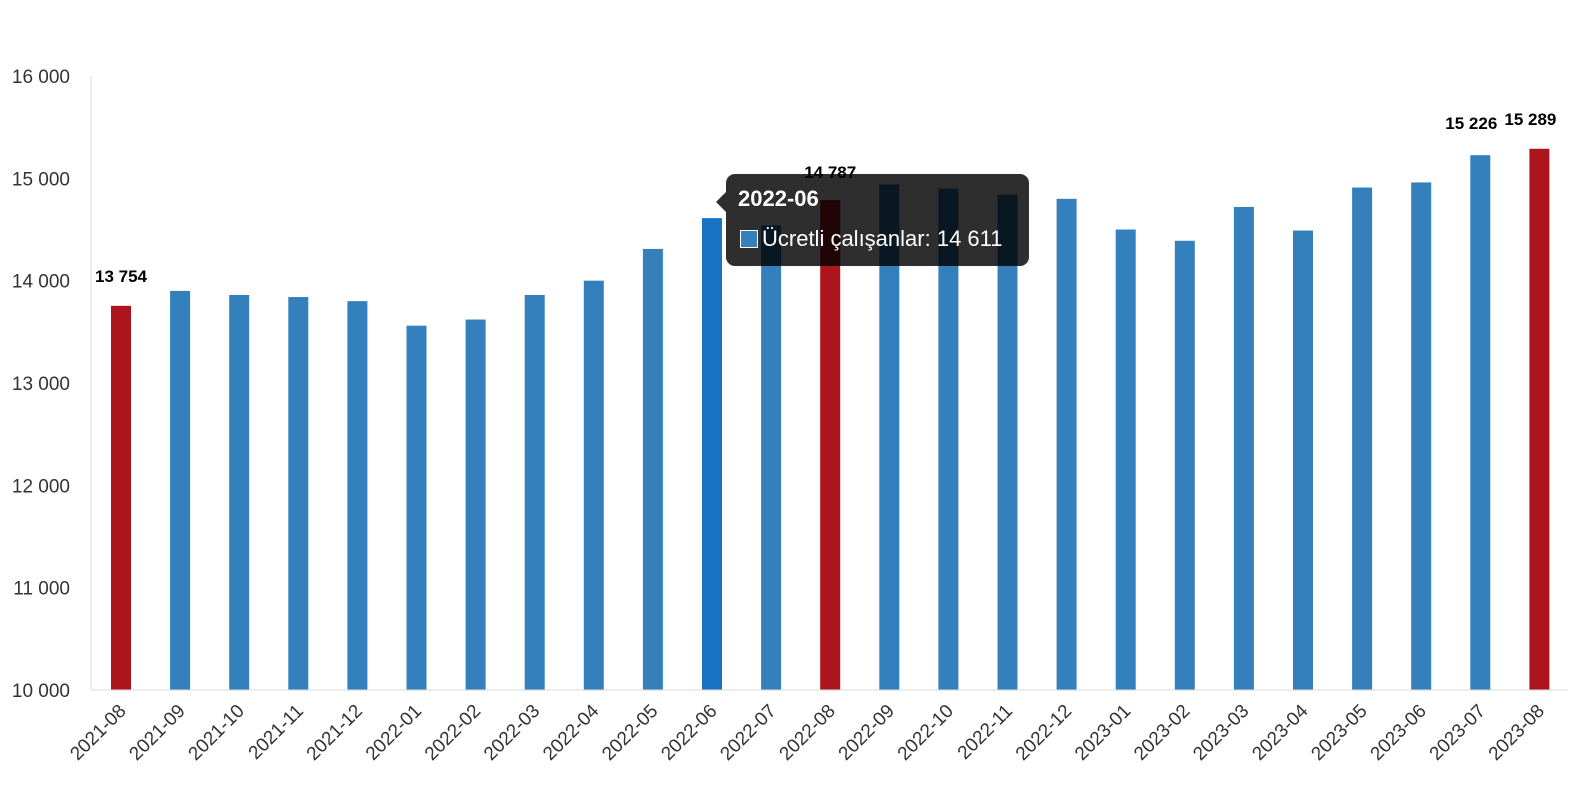 This screenshot has width=1576, height=800. Describe the element at coordinates (41, 77) in the screenshot. I see `y-tick-label: 16 000` at that location.